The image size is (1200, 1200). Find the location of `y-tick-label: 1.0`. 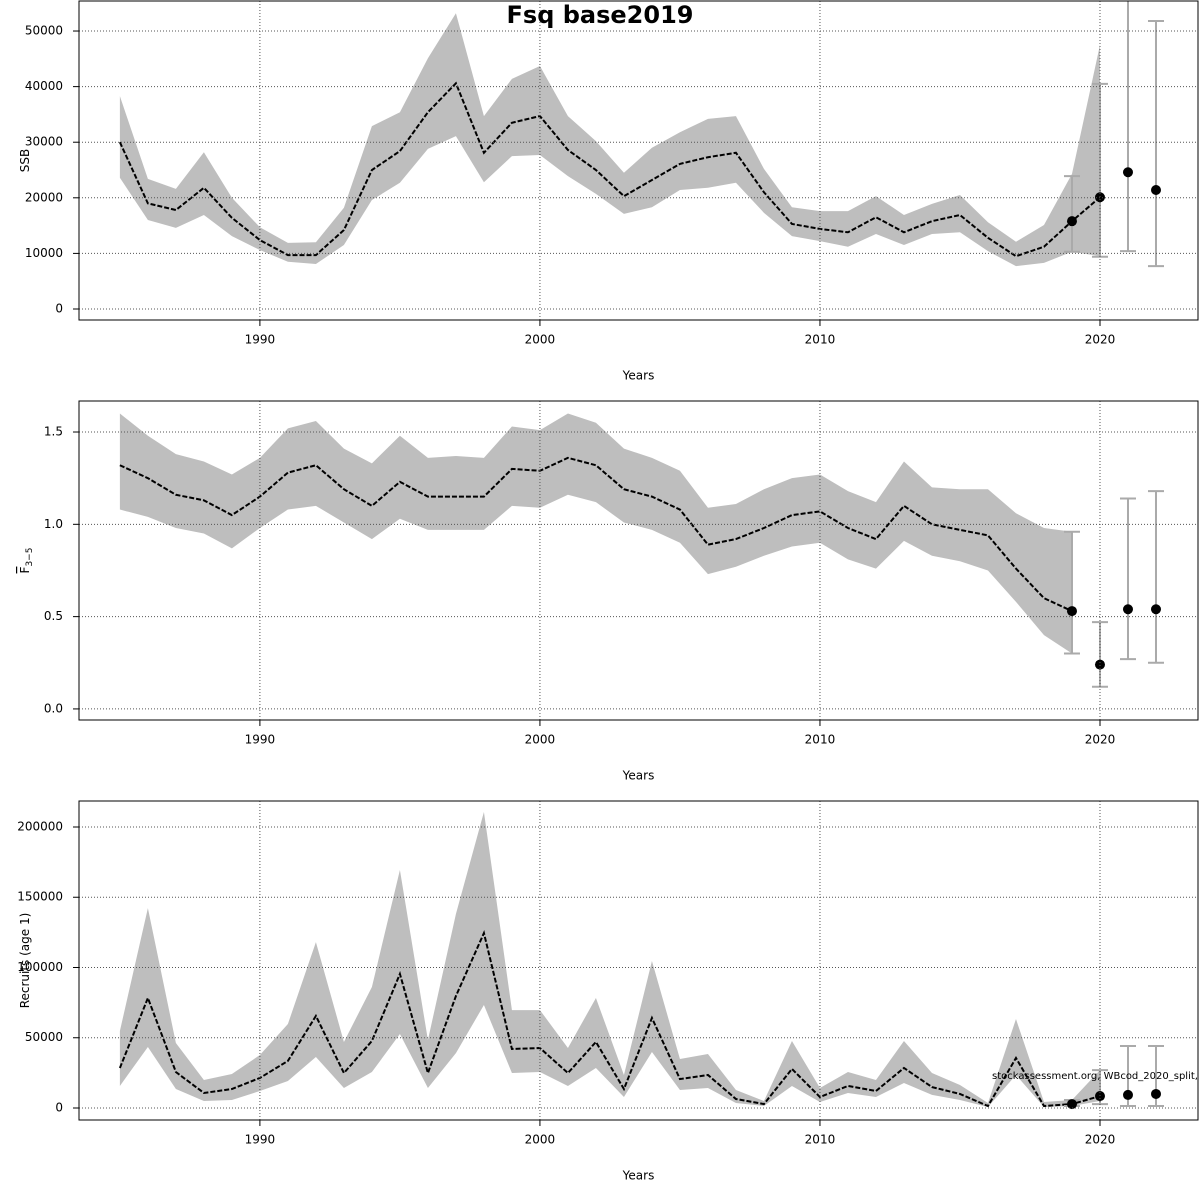

y-tick-label: 1.0 is located at coordinates (53, 524).